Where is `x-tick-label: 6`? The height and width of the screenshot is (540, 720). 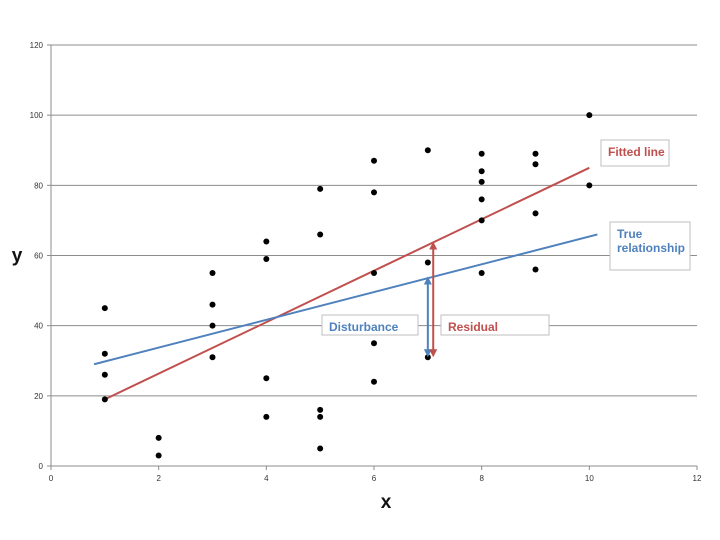 x-tick-label: 6 is located at coordinates (374, 478).